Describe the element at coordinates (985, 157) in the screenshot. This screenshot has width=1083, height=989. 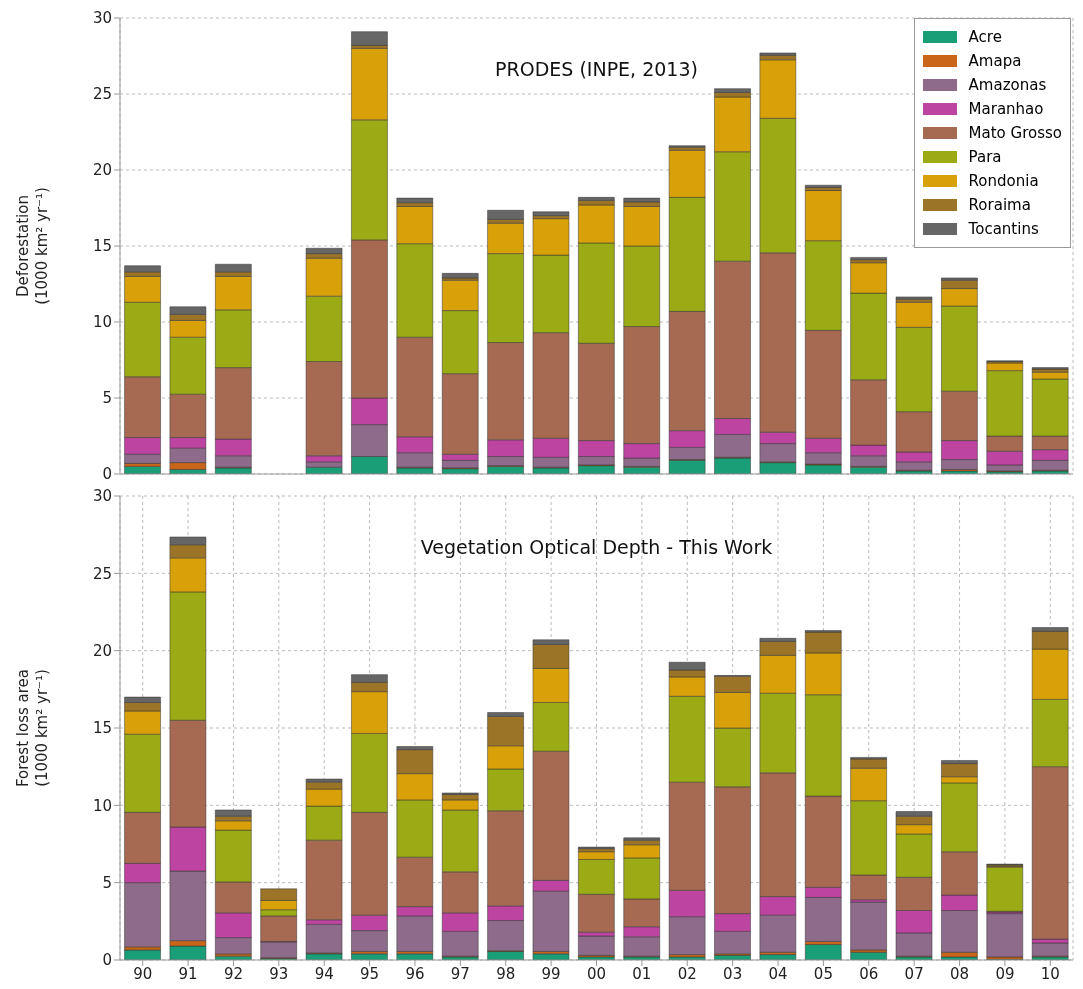
I see `legend-label: Para` at that location.